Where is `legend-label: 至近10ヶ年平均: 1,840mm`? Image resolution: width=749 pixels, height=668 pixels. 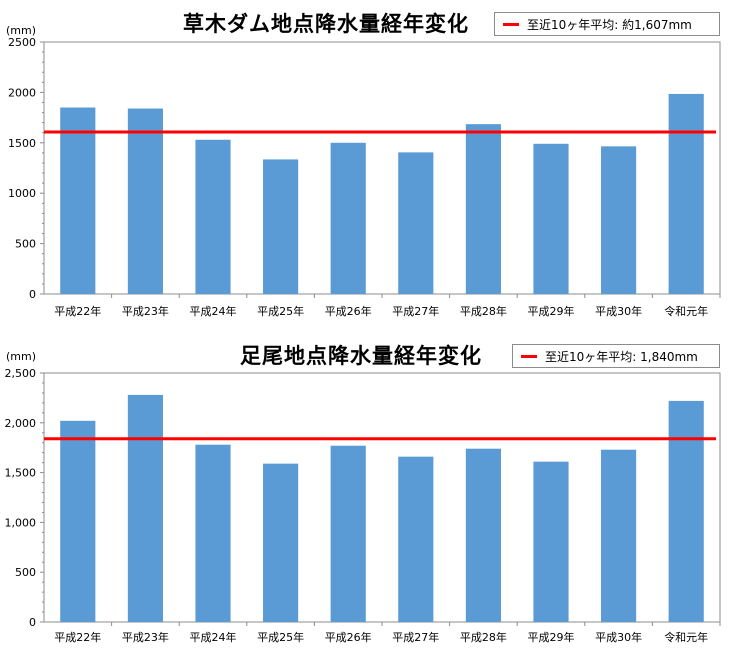 legend-label: 至近10ヶ年平均: 1,840mm is located at coordinates (621, 356).